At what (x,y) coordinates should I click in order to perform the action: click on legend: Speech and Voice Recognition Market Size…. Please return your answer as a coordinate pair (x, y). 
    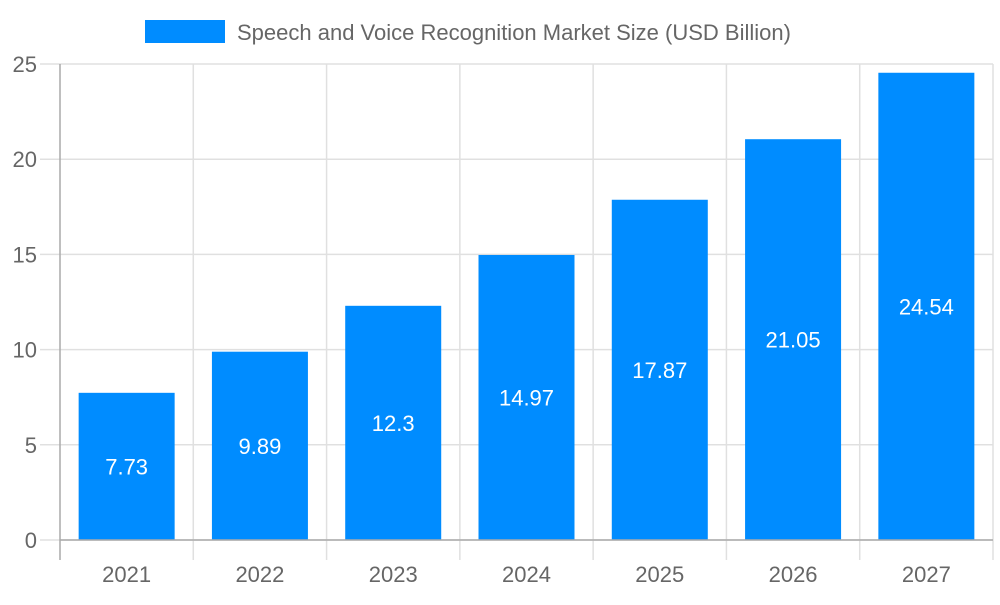
    Looking at the image, I should click on (468, 32).